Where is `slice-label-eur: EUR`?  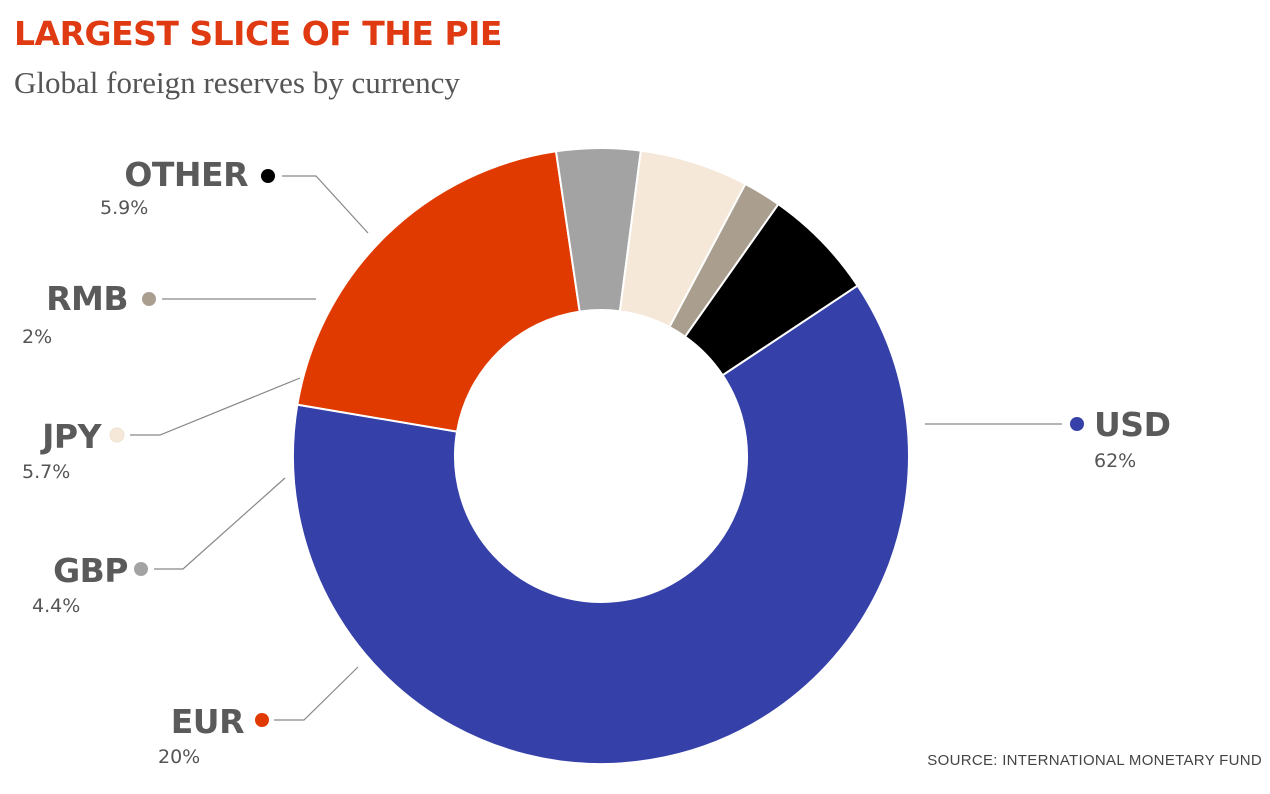 slice-label-eur: EUR is located at coordinates (207, 721).